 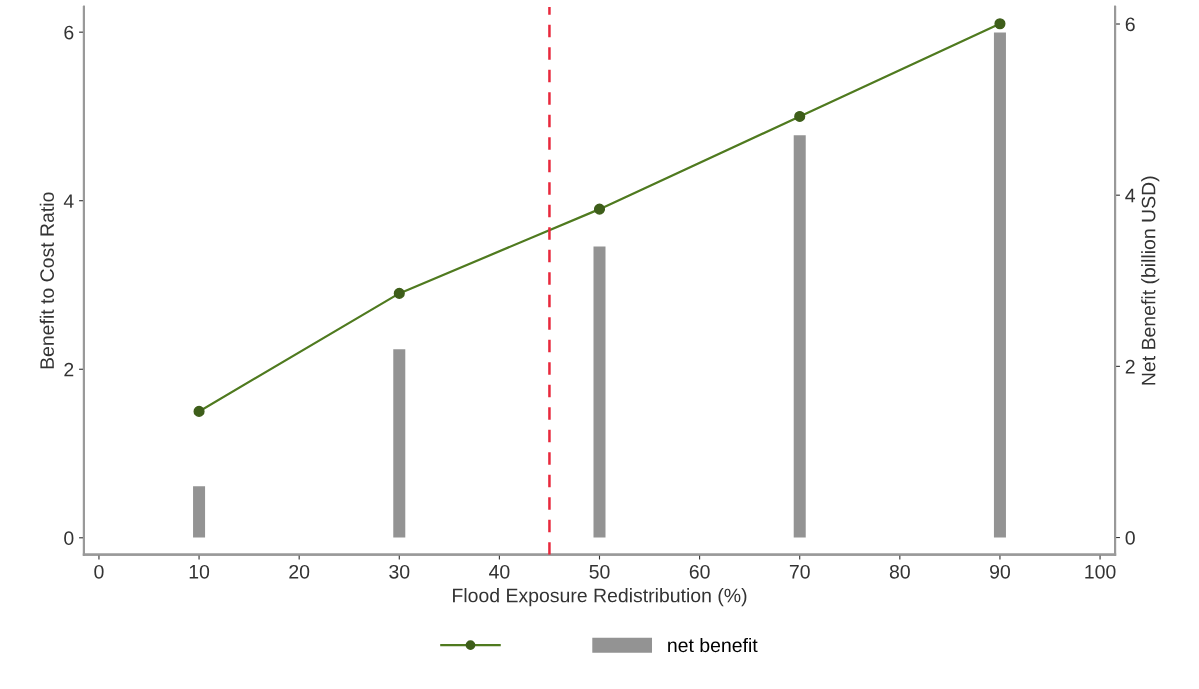 What do you see at coordinates (600, 597) in the screenshot?
I see `x-axis-title: Flood Exposure Redistribution (%)` at bounding box center [600, 597].